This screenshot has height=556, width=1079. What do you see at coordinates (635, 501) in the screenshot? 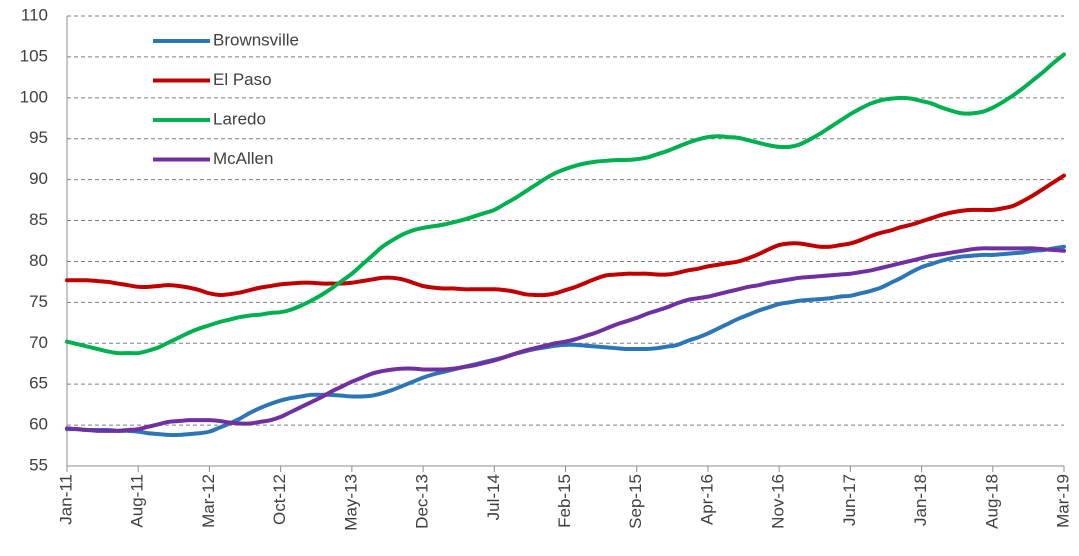
I see `x-tick-label: Sep-15` at bounding box center [635, 501].